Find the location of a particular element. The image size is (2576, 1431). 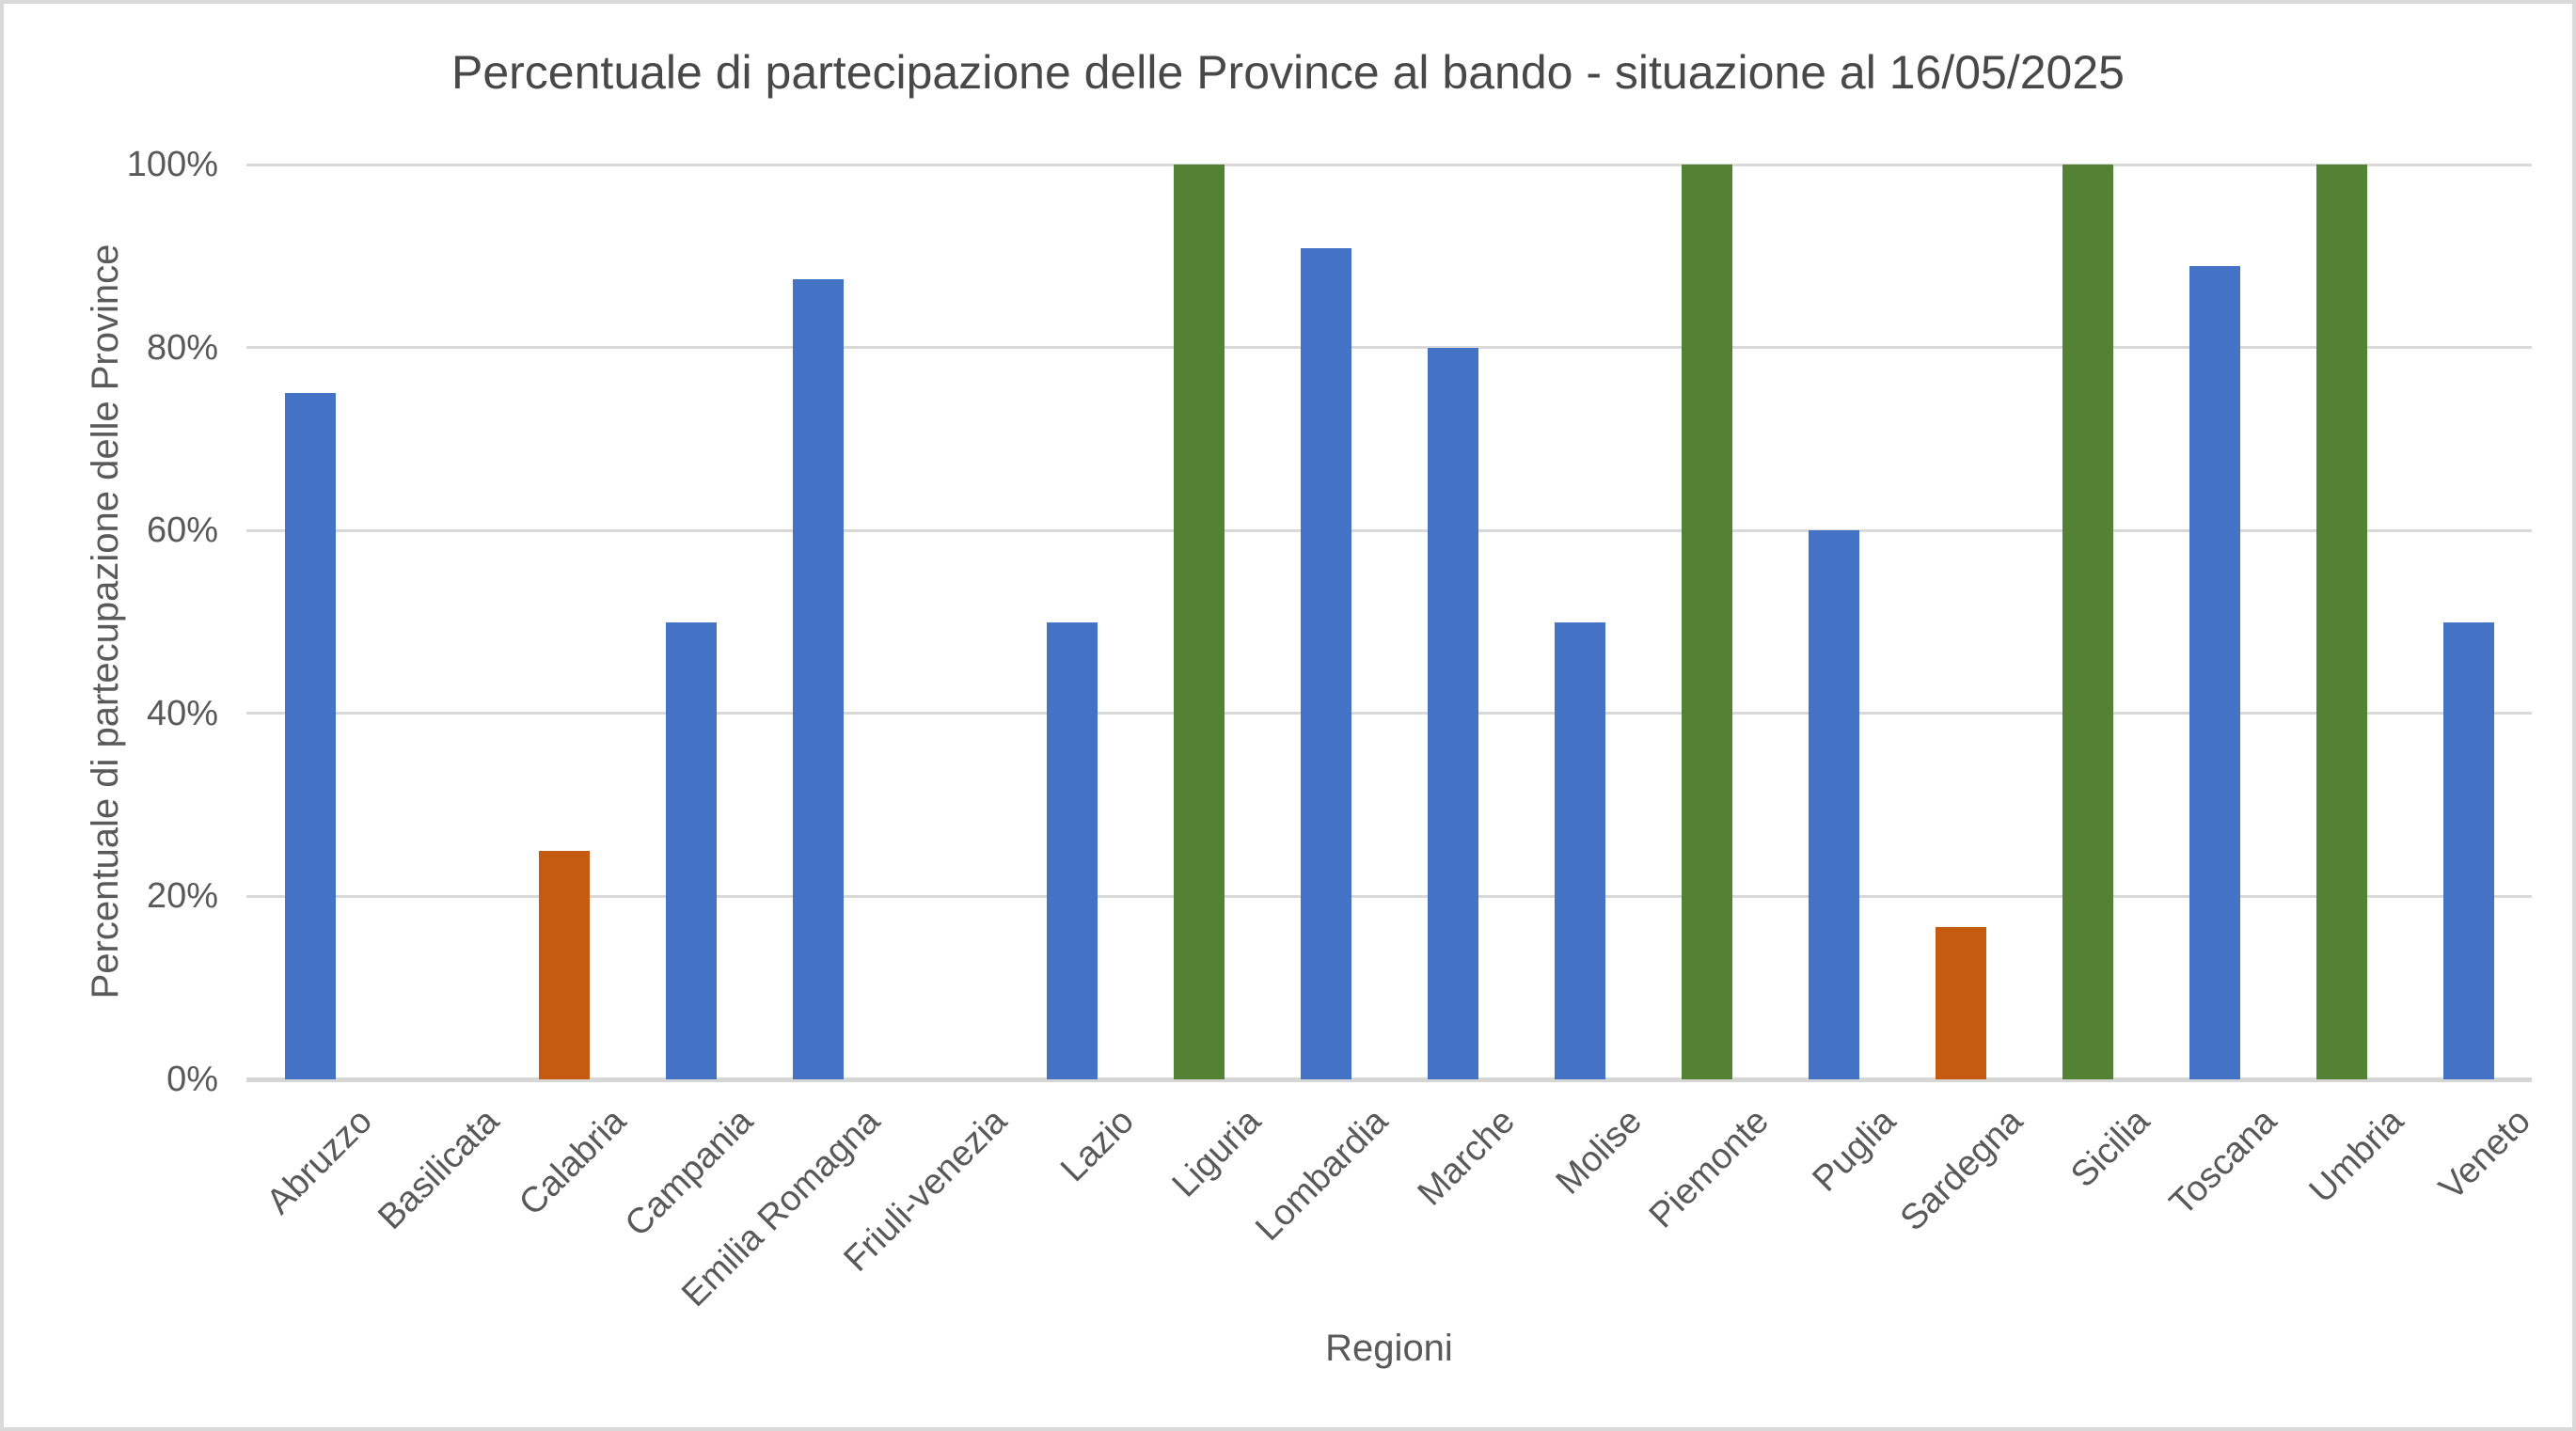

bar-liguria is located at coordinates (1199, 622).